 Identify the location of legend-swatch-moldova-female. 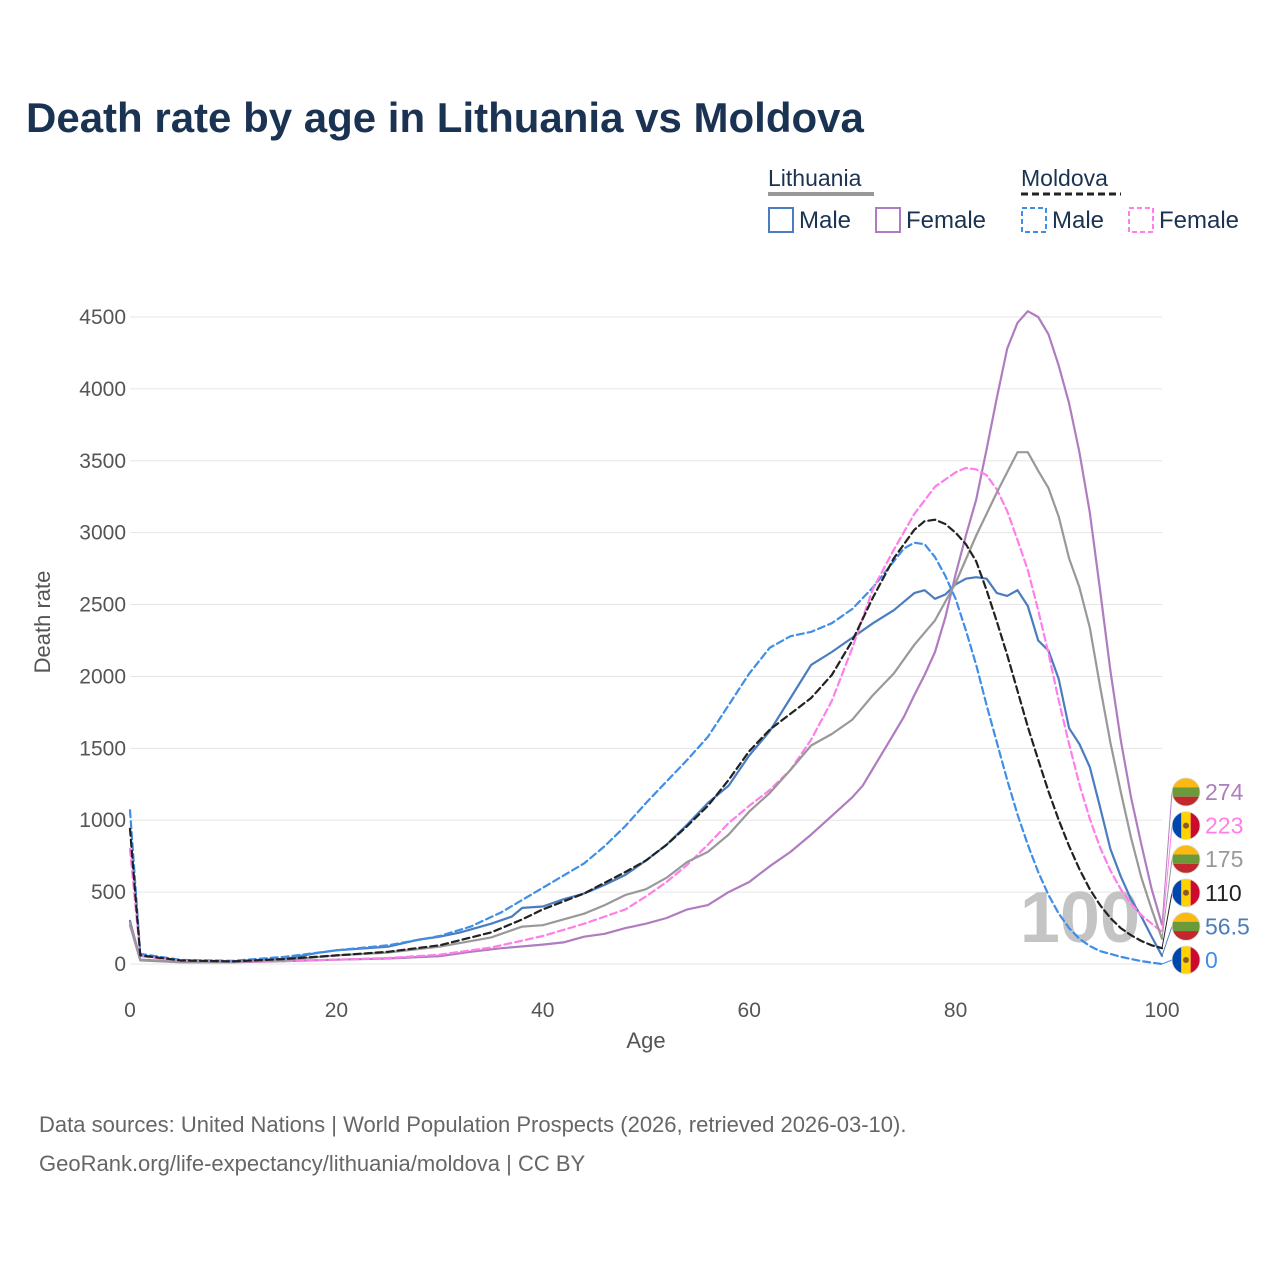
(1141, 220).